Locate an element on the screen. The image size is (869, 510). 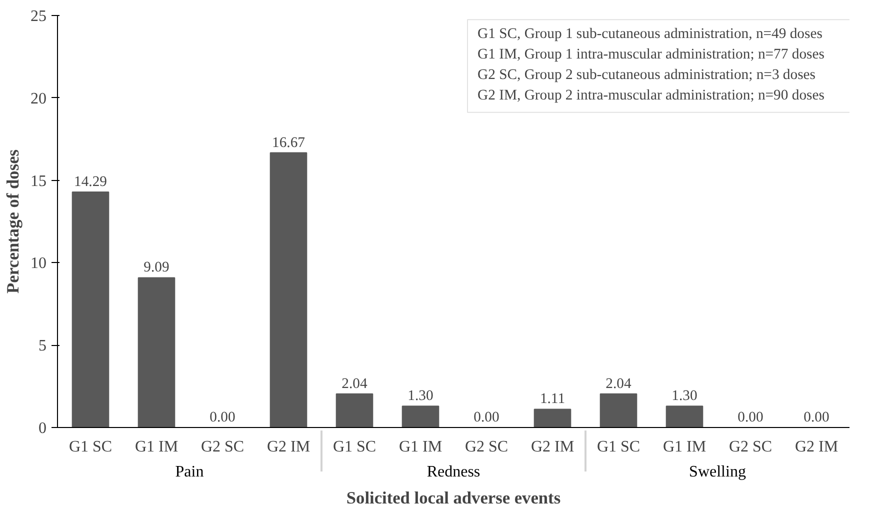
series-label: G1 SC is located at coordinates (618, 447).